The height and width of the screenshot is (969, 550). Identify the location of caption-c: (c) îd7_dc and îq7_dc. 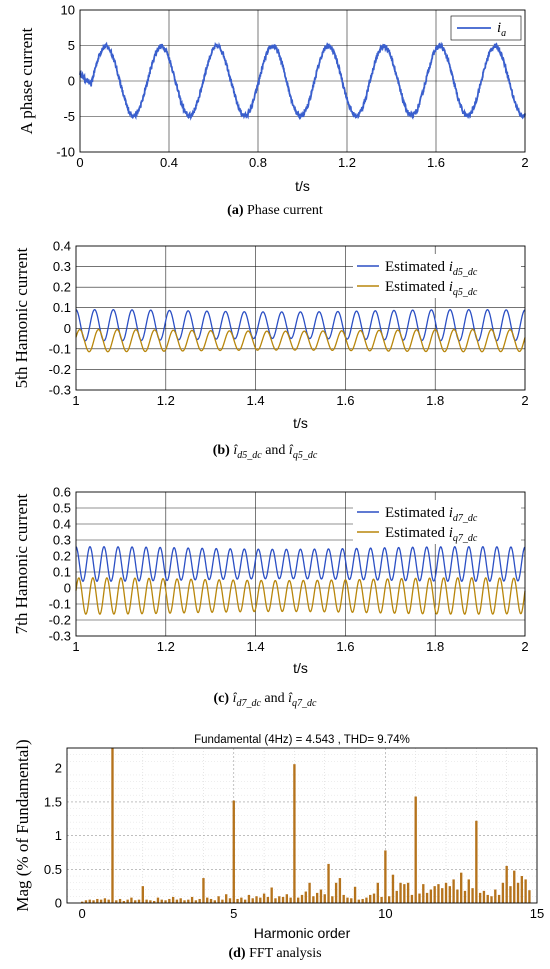
(266, 700).